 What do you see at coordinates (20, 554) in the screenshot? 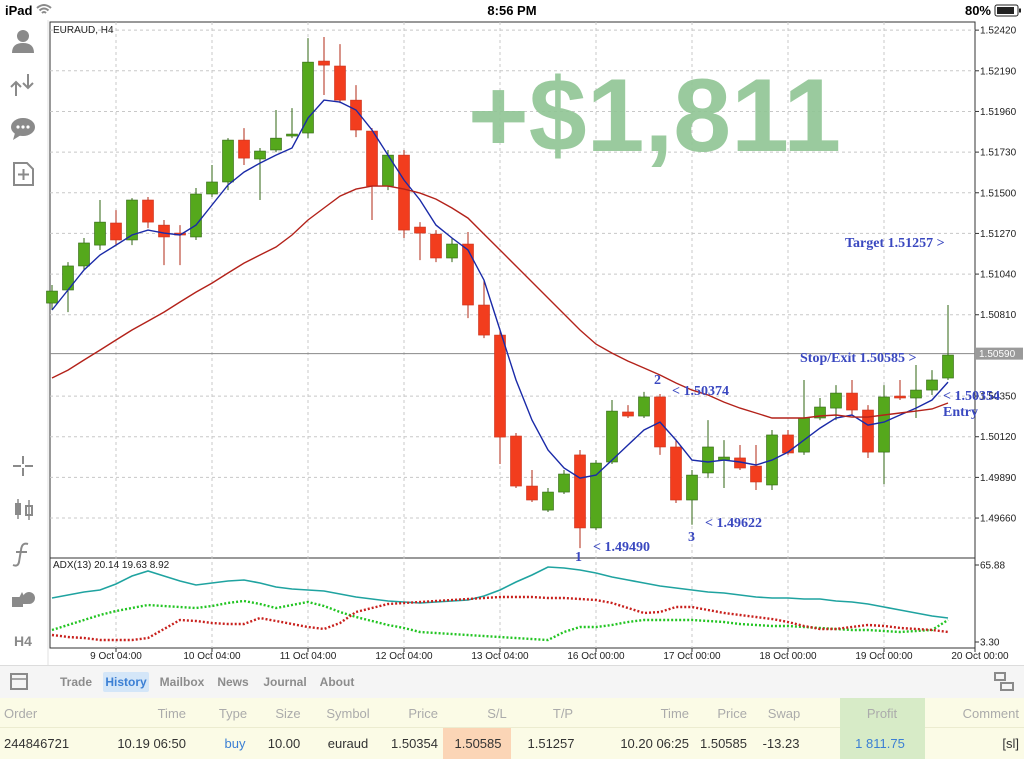
I see `indicators-button` at bounding box center [20, 554].